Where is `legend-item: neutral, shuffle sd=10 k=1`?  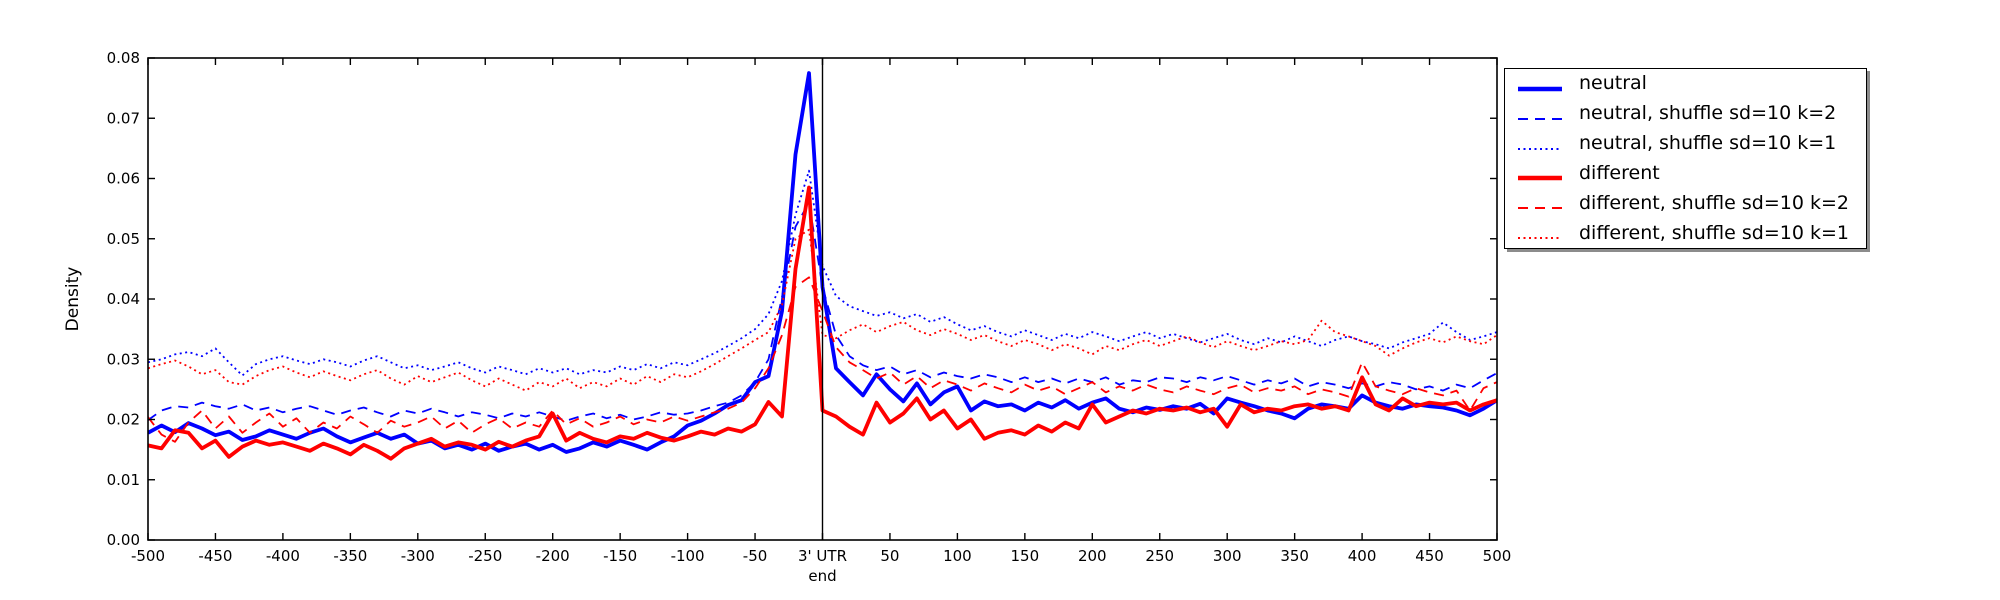
legend-item: neutral, shuffle sd=10 k=1 is located at coordinates (1685, 143).